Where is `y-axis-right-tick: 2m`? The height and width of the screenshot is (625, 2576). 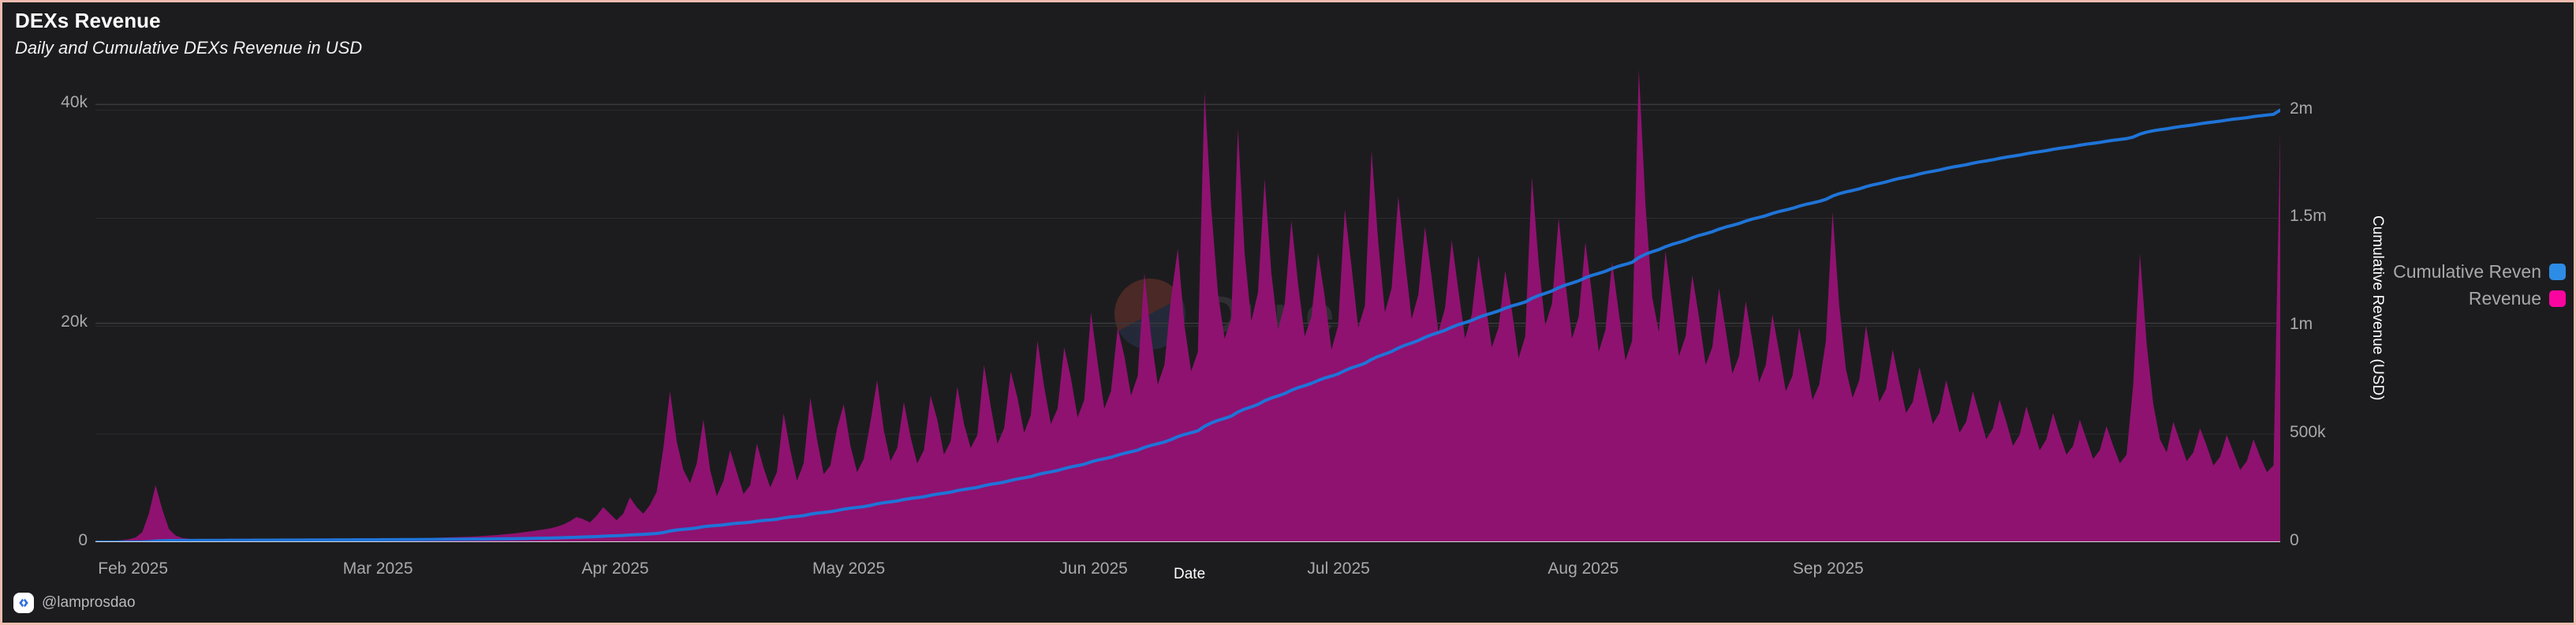
y-axis-right-tick: 2m is located at coordinates (2301, 109).